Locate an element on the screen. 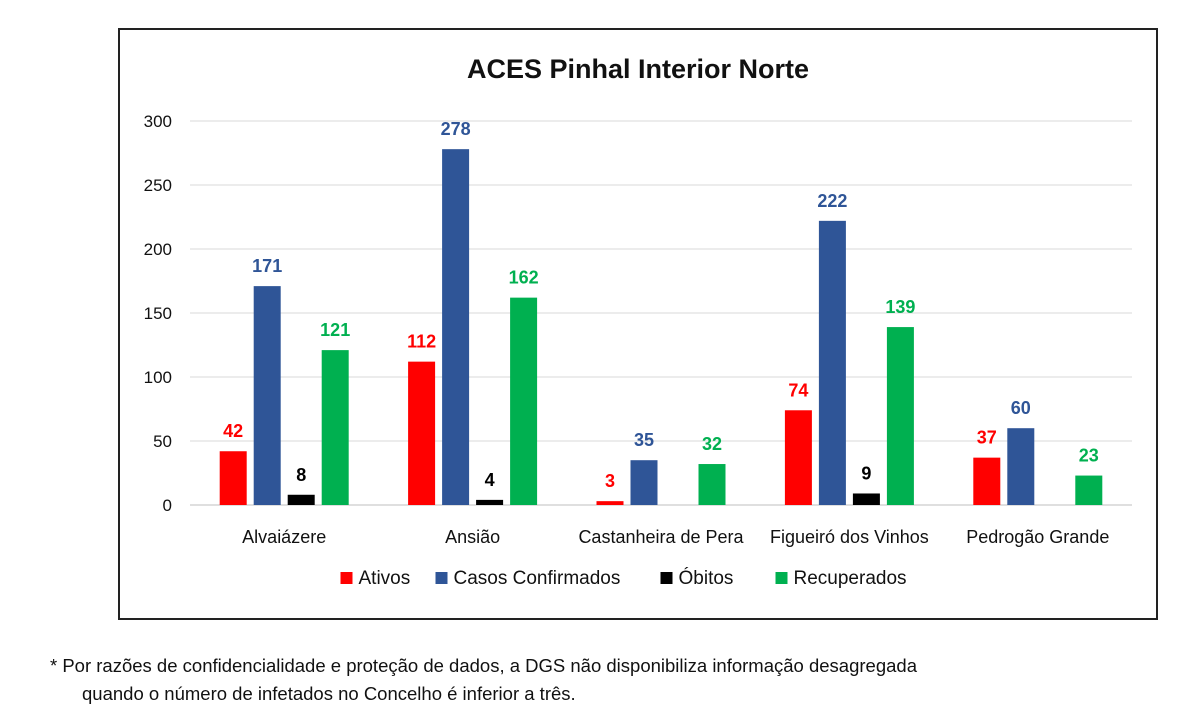 The image size is (1200, 722). data-label: 3 is located at coordinates (610, 481).